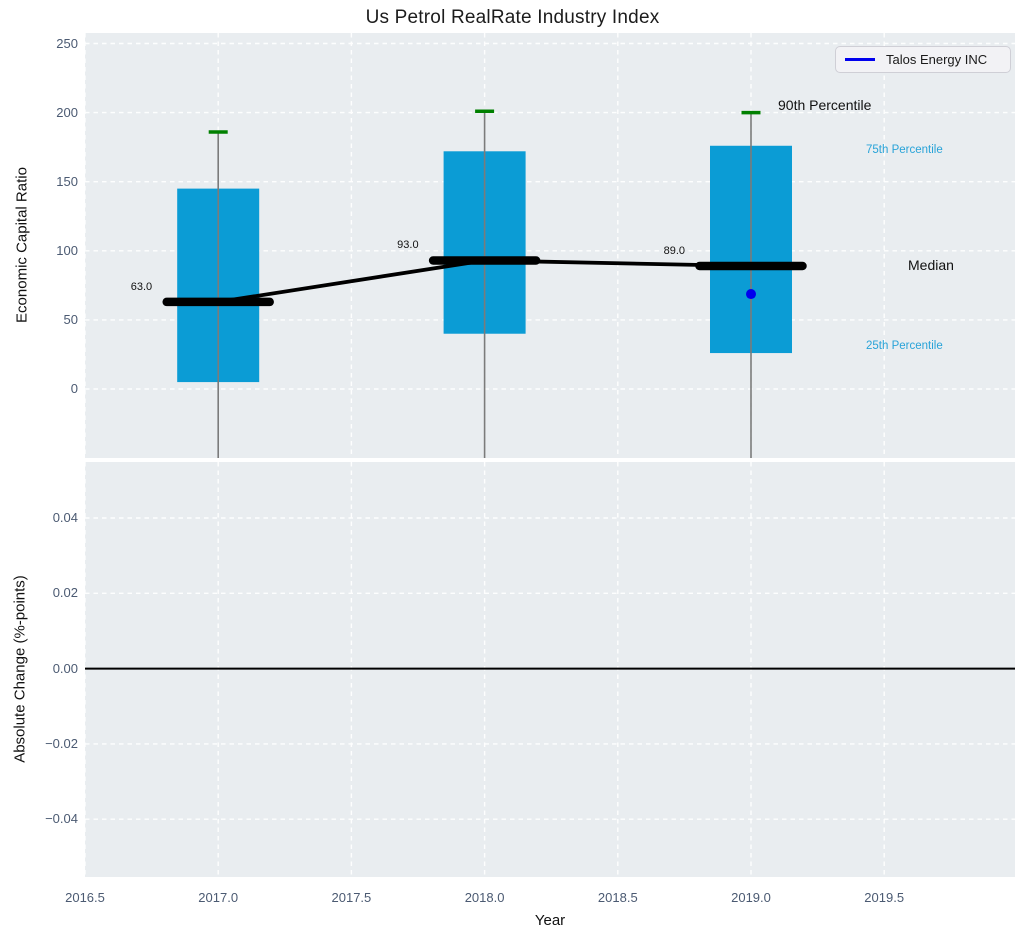  I want to click on y-tick-label-bottom: −0.04, so click(61, 819).